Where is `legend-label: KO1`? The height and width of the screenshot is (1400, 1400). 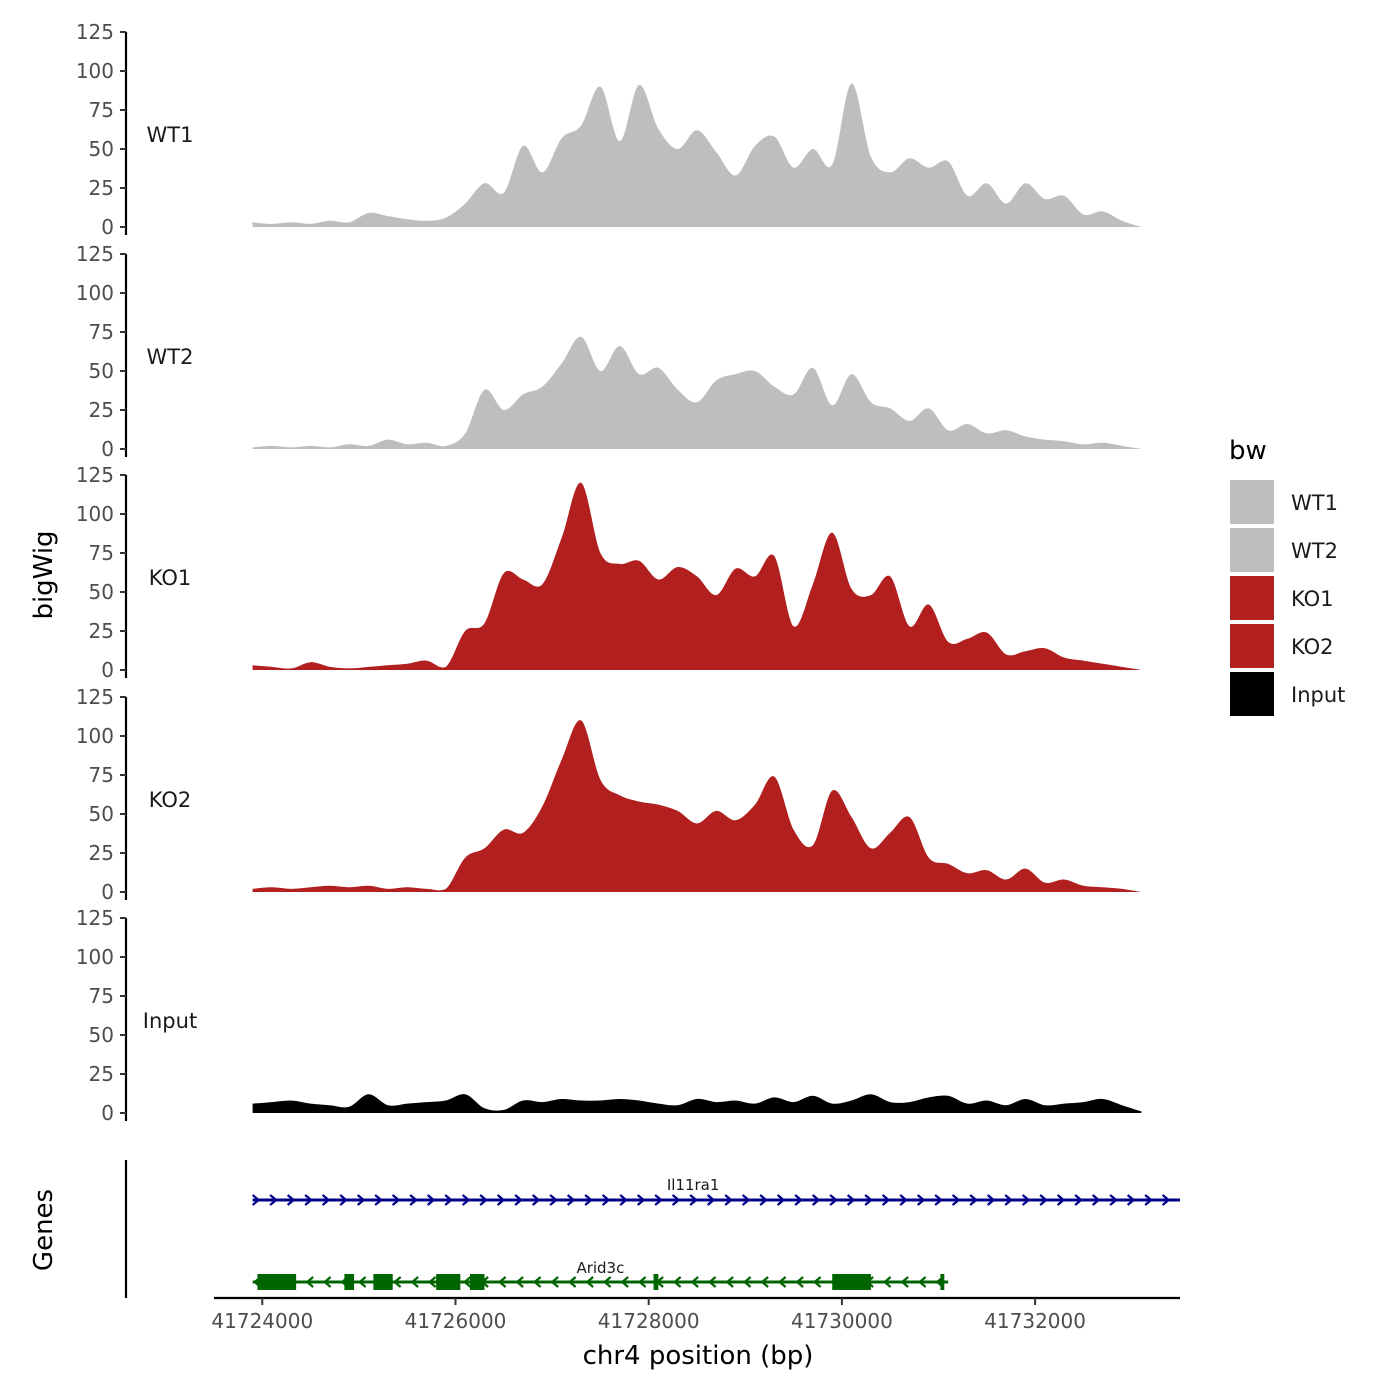 legend-label: KO1 is located at coordinates (1312, 599).